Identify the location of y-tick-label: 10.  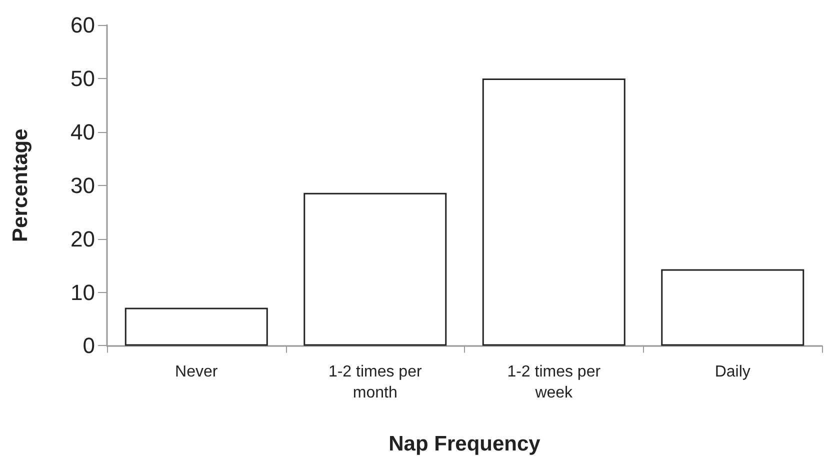
(82, 292).